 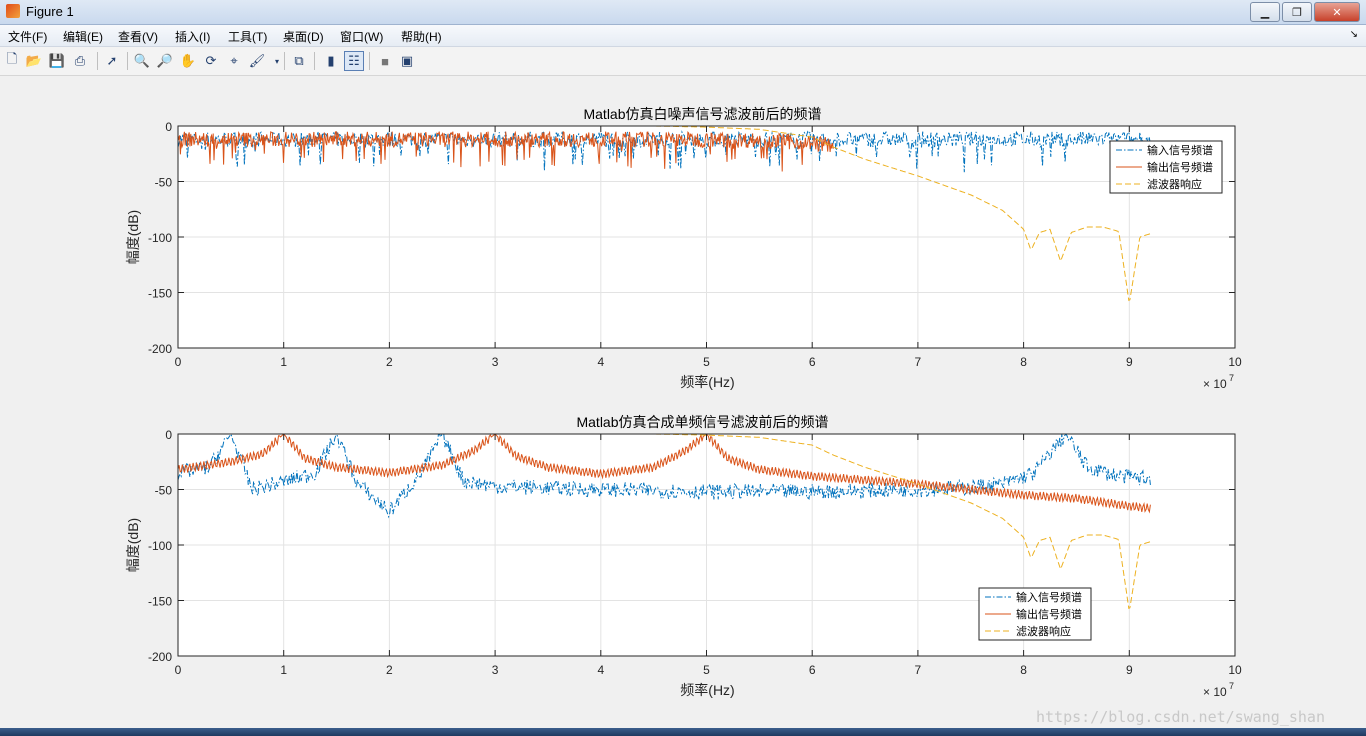 I want to click on chart-title: Matlab仿真合成单频信号滤波前后的频谱, so click(x=702, y=422).